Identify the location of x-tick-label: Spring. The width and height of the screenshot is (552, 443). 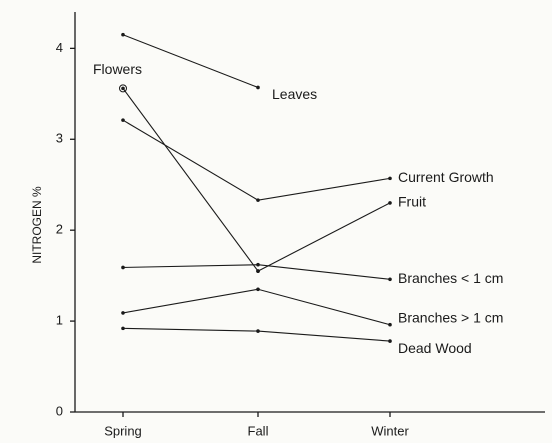
(123, 430).